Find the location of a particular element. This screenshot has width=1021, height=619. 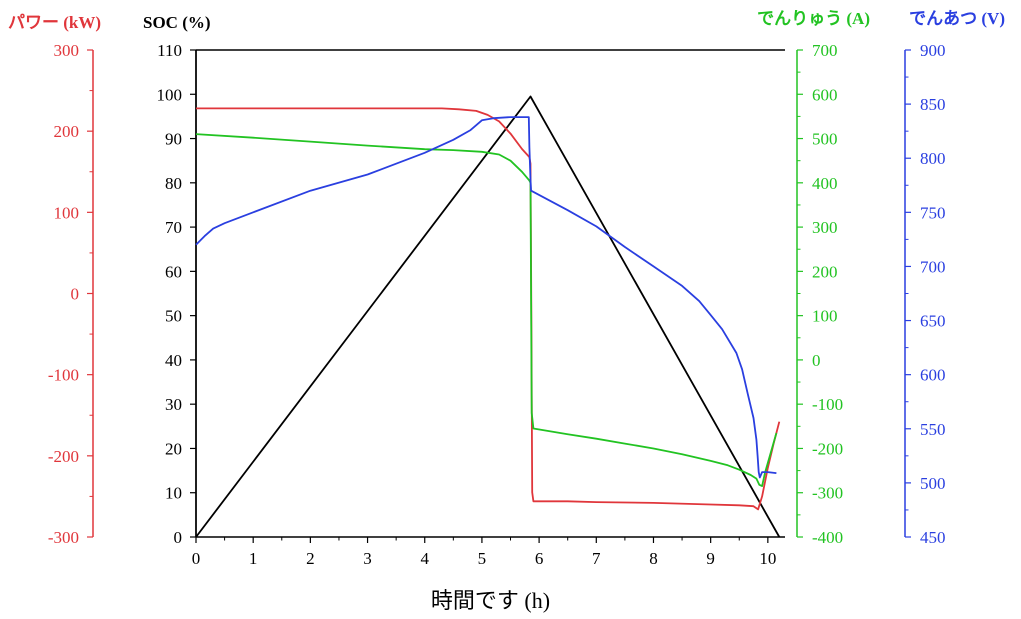

soc-tick-label: 50 is located at coordinates (173, 316).